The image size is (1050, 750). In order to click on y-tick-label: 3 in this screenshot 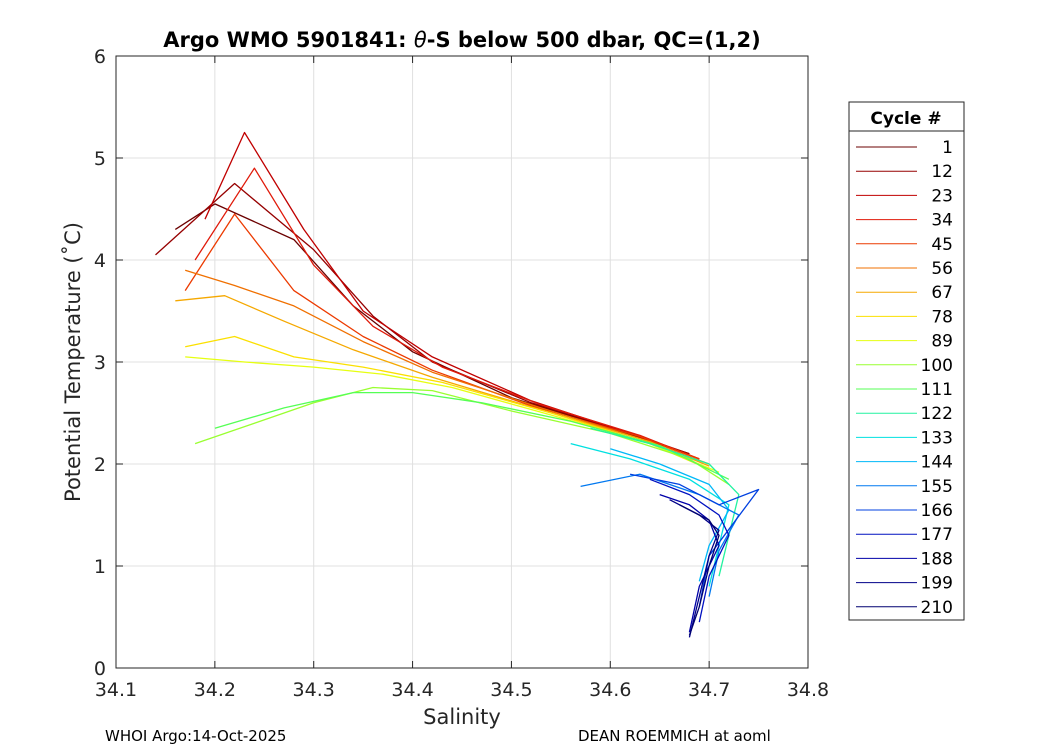, I will do `click(100, 363)`.